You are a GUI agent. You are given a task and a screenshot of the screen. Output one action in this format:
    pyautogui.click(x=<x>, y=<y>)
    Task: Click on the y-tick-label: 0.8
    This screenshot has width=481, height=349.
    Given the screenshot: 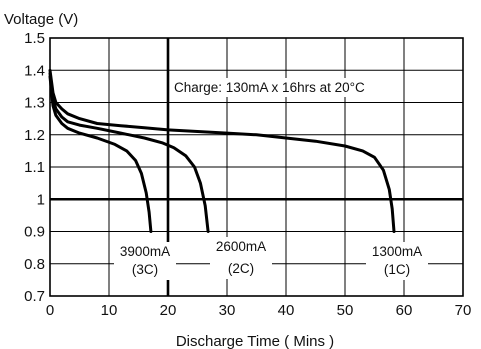 What is the action you would take?
    pyautogui.click(x=34, y=264)
    